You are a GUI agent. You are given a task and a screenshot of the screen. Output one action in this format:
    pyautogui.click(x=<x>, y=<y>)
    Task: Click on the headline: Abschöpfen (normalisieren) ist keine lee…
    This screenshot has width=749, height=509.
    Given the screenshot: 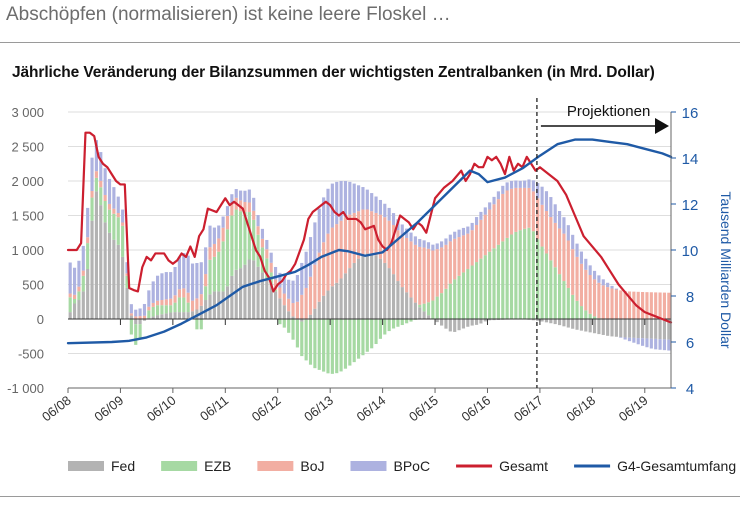 What is the action you would take?
    pyautogui.click(x=228, y=14)
    